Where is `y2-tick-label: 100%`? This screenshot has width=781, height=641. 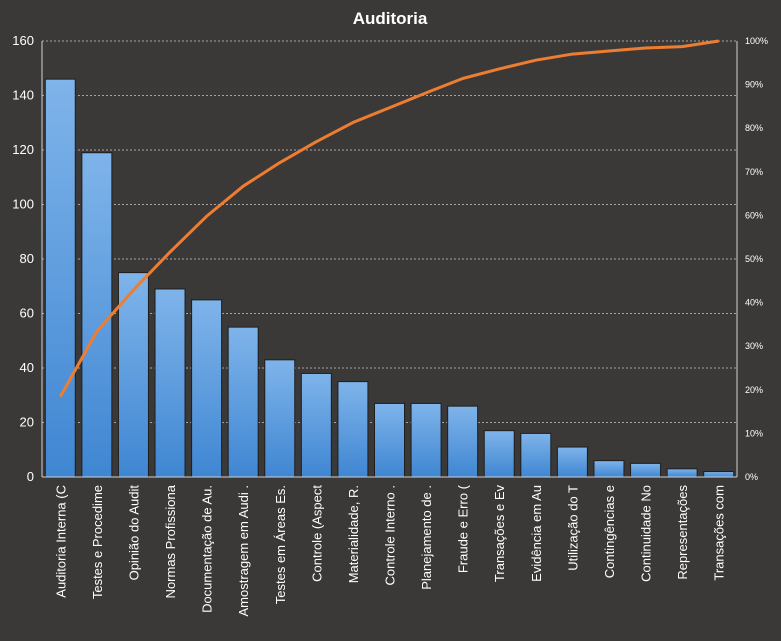
y2-tick-label: 100% is located at coordinates (756, 41).